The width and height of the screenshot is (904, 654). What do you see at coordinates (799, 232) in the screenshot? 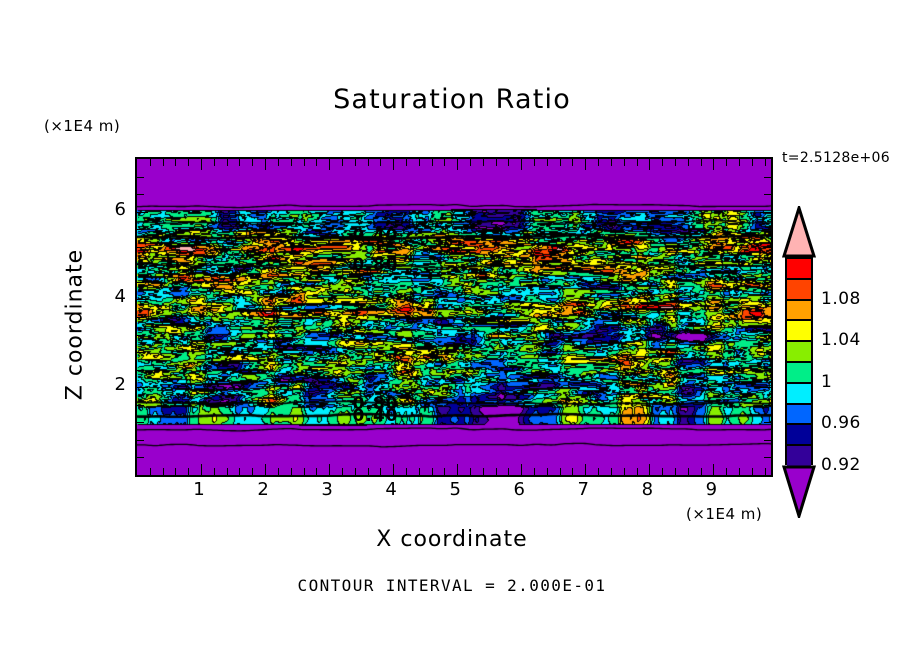
I see `colorbar-over-arrow-icon` at bounding box center [799, 232].